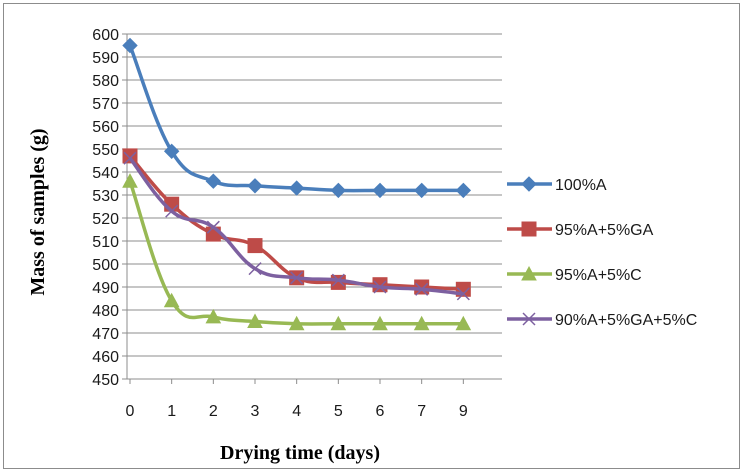  I want to click on series-90-a-5-ga-5-c, so click(296, 226).